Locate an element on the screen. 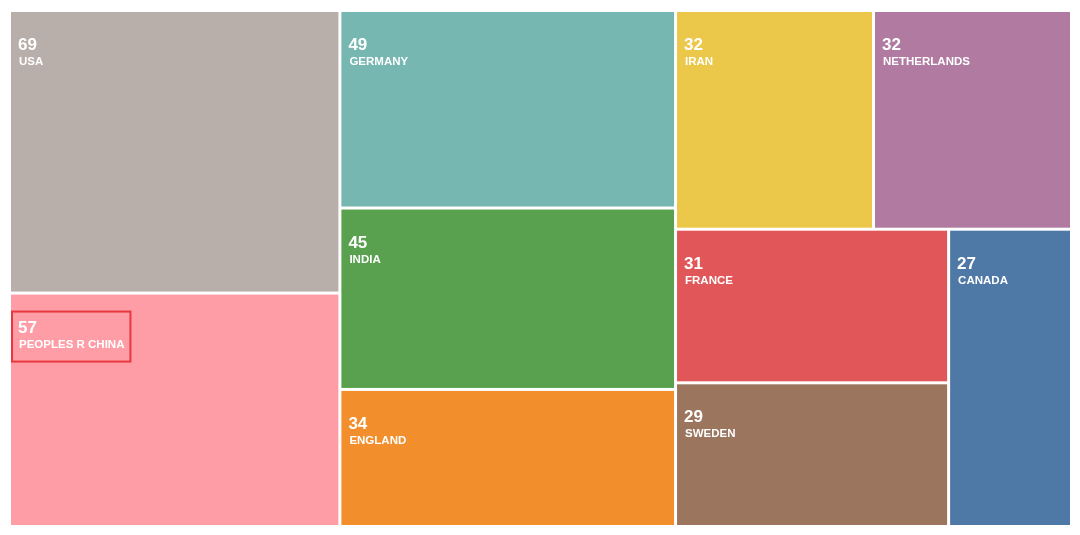 This screenshot has height=535, width=1080. data-label: 69 is located at coordinates (27, 44).